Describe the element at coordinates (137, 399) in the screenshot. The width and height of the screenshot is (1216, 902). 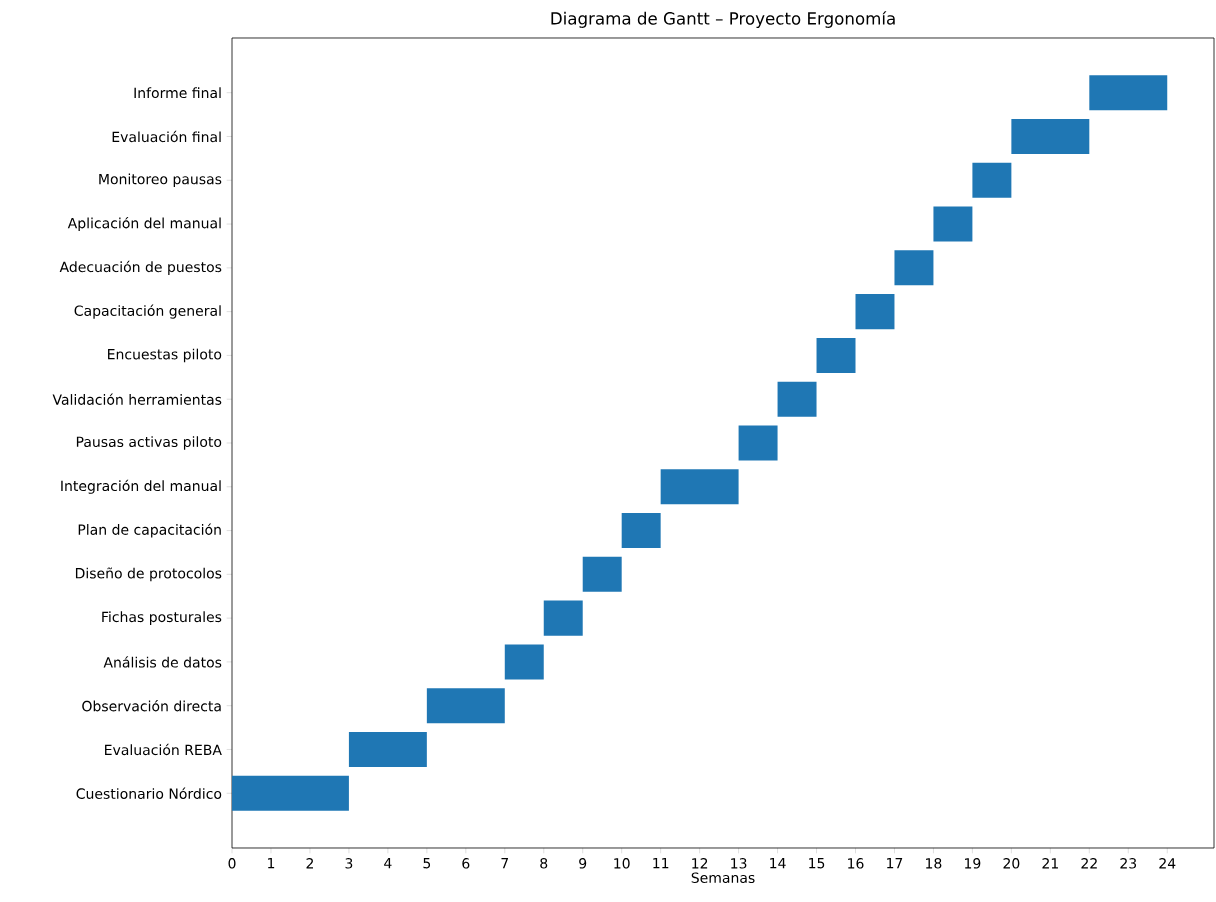
I see `y-tick-label: Validación herramientas` at that location.